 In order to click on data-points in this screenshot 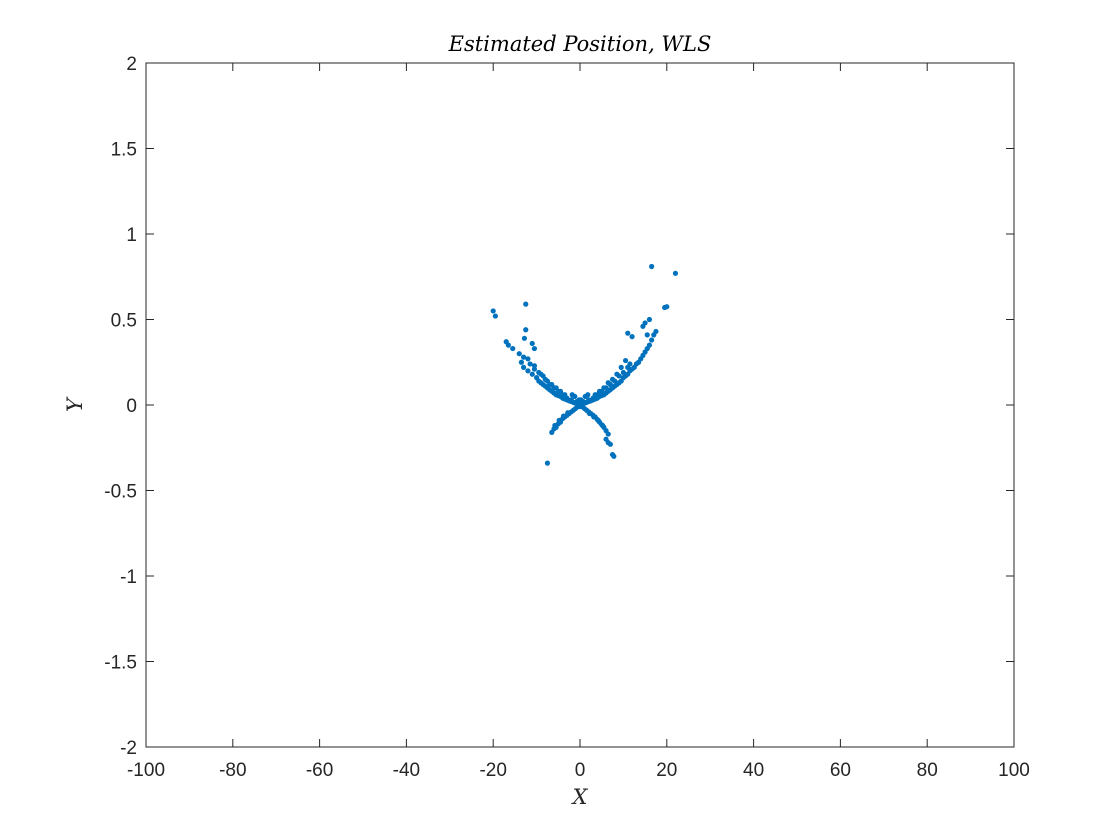, I will do `click(584, 364)`.